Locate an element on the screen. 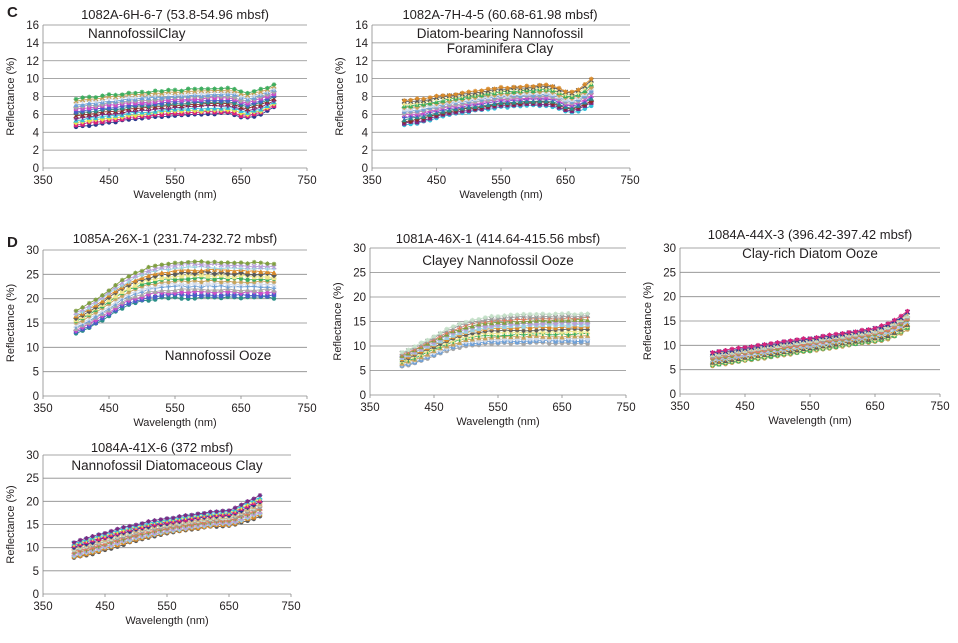 This screenshot has height=643, width=958. y-tick-label: 10 is located at coordinates (32, 348).